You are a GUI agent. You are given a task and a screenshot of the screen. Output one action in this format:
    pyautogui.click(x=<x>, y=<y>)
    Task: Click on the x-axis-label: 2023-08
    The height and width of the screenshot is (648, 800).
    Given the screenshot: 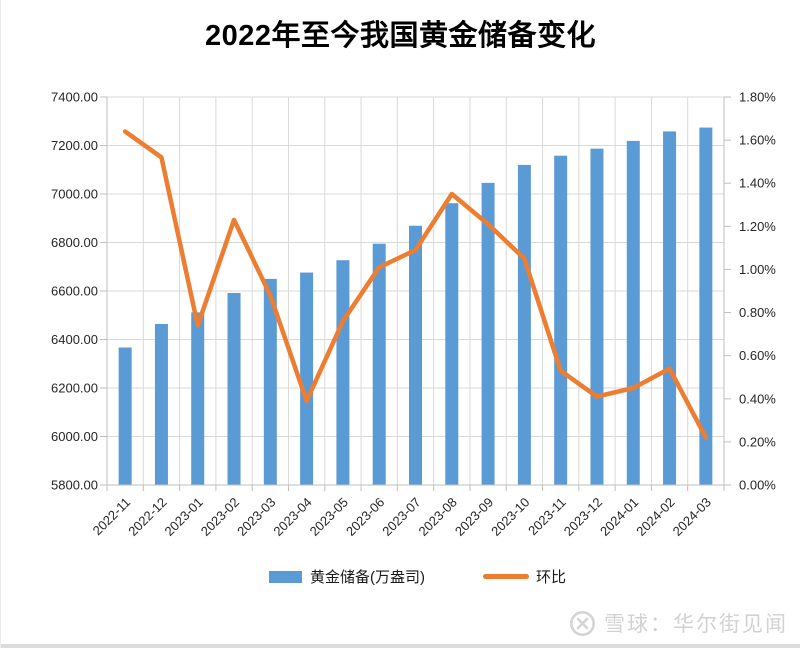 What is the action you would take?
    pyautogui.click(x=438, y=517)
    